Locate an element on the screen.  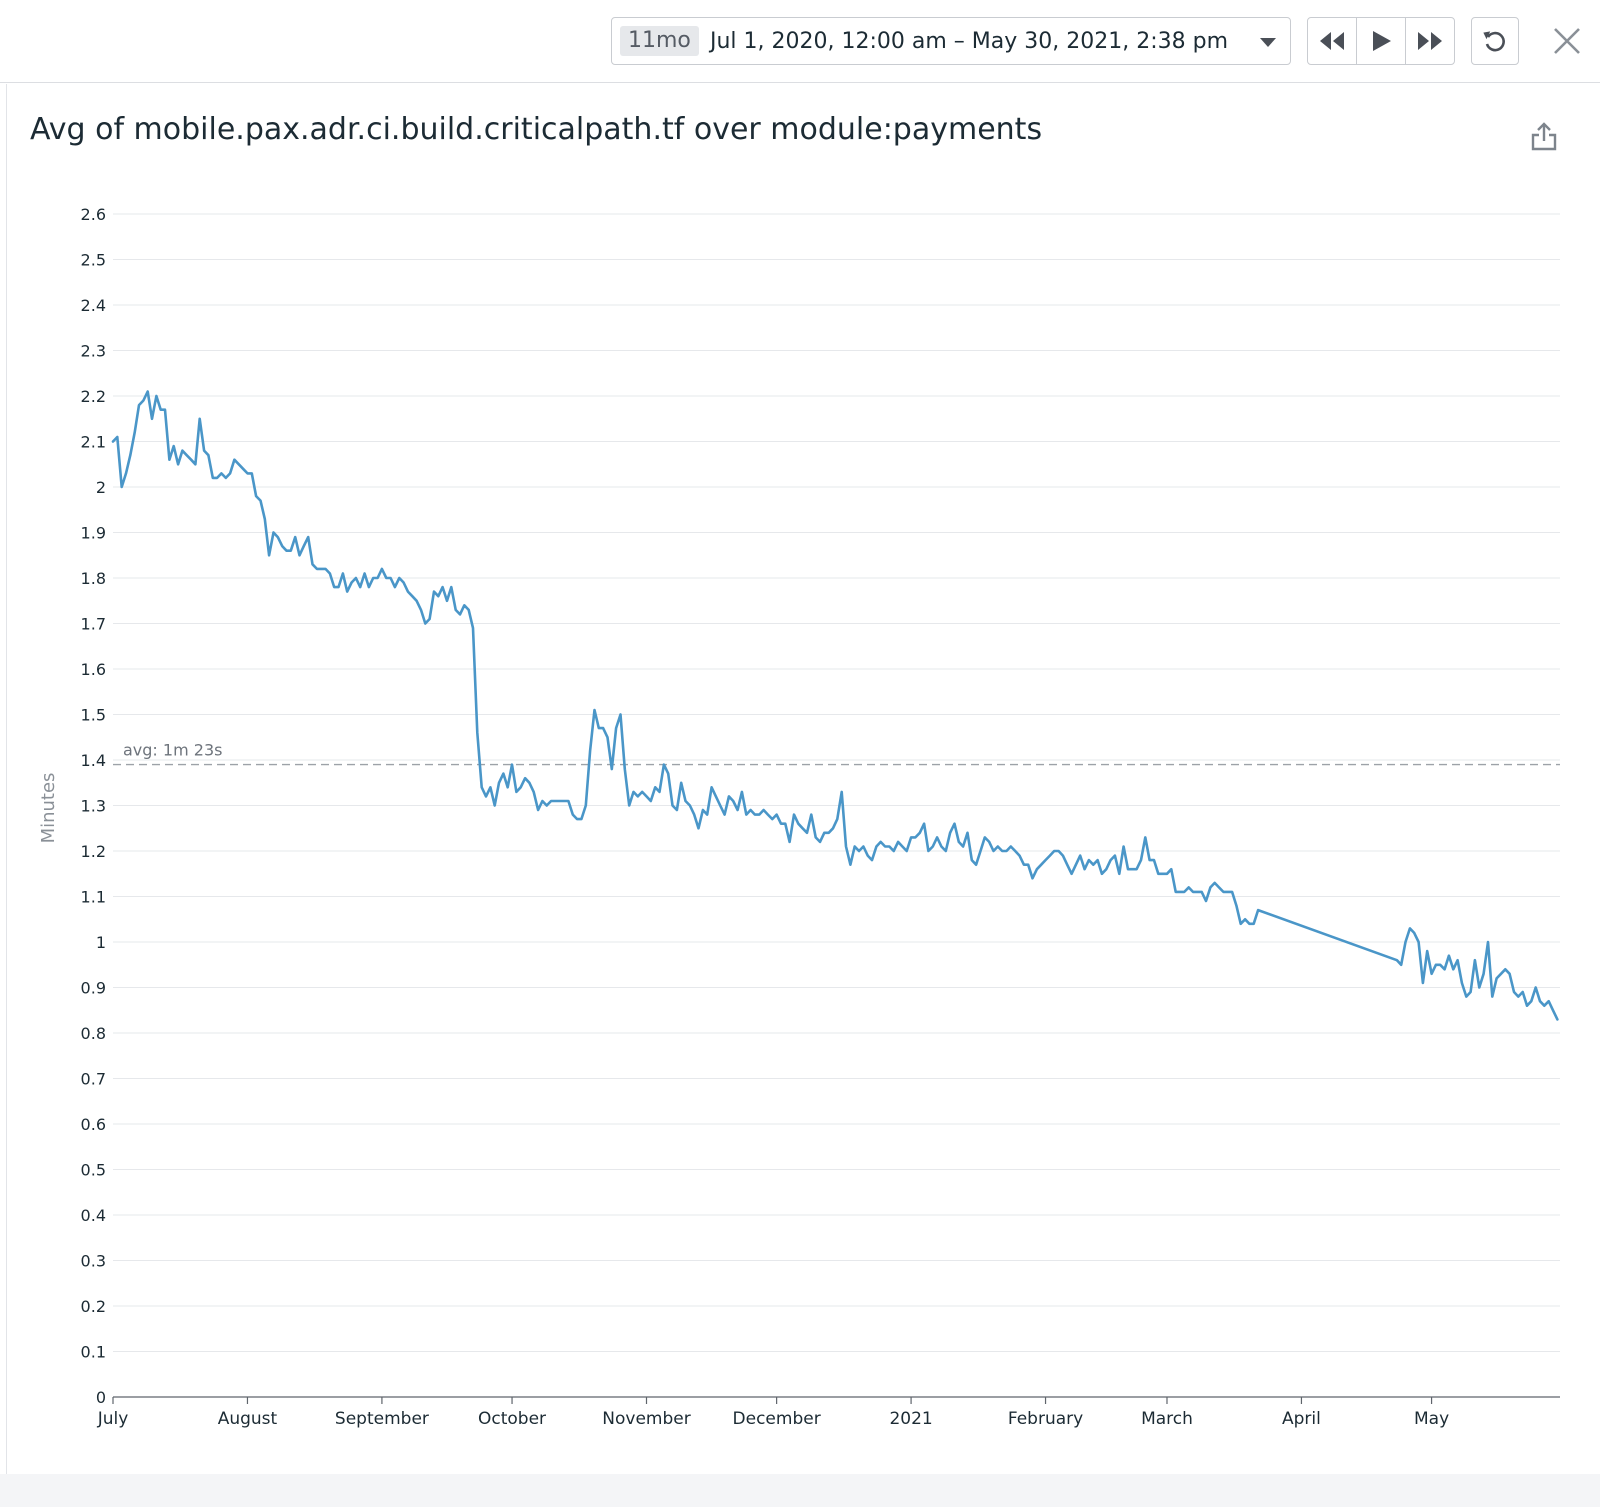
play-icon is located at coordinates (1382, 41).